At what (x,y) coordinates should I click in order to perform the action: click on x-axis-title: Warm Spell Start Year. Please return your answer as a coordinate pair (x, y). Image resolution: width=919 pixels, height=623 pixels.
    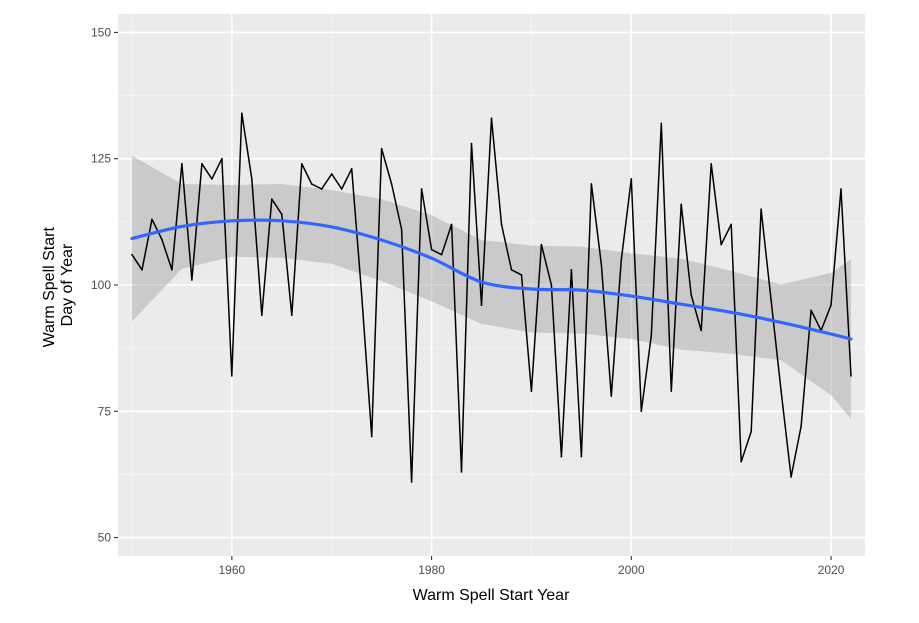
    Looking at the image, I should click on (491, 595).